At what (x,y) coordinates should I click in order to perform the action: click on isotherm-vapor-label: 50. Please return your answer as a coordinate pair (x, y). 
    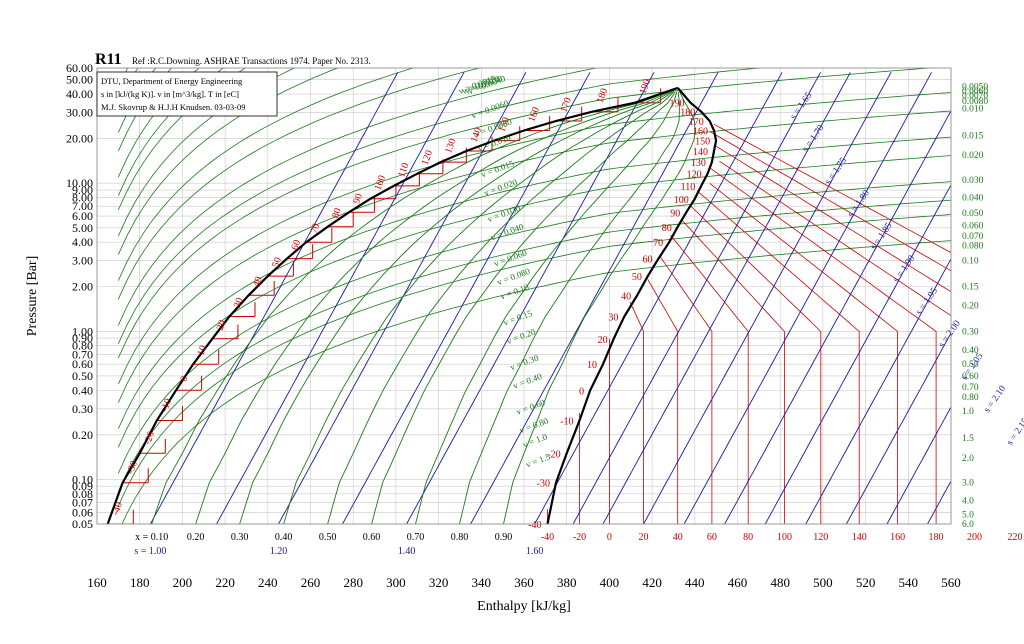
    Looking at the image, I should click on (637, 277).